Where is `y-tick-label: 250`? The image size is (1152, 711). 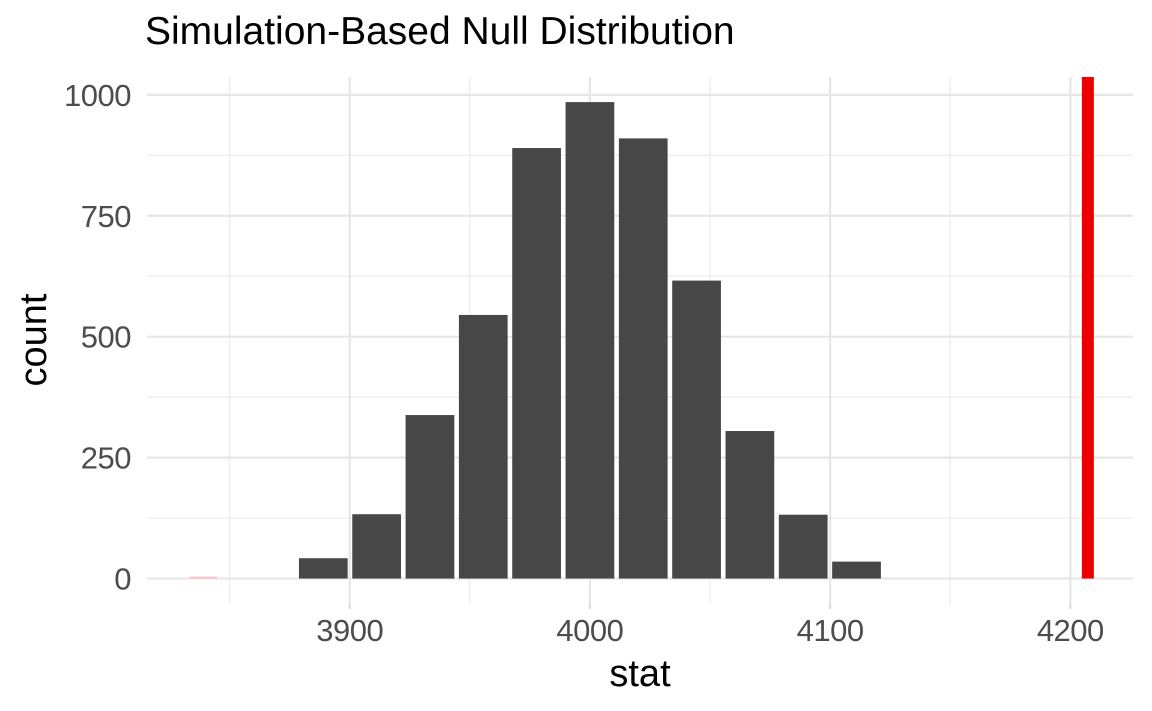
y-tick-label: 250 is located at coordinates (106, 458).